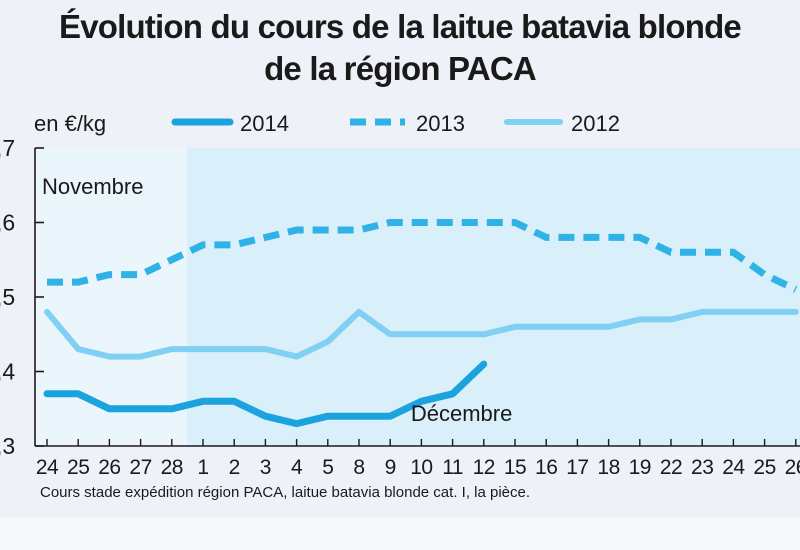 The width and height of the screenshot is (800, 550). I want to click on y-axis-unit-label: en €/kg, so click(70, 123).